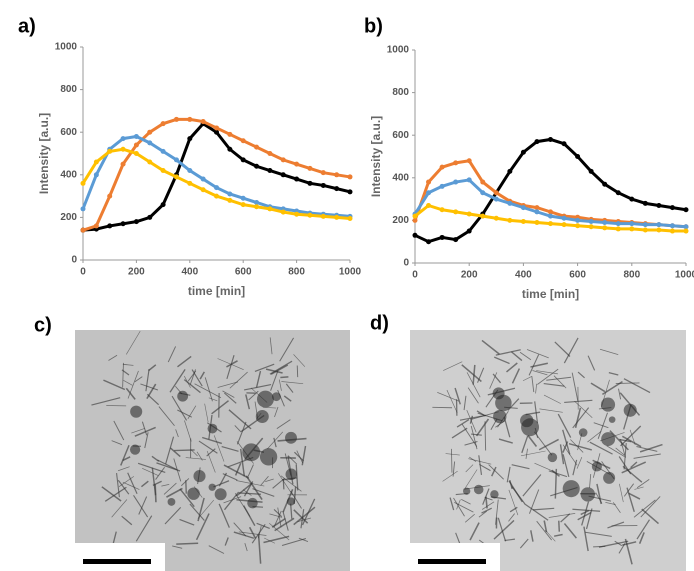 Image resolution: width=694 pixels, height=571 pixels. What do you see at coordinates (379, 323) in the screenshot?
I see `panel-label: d)` at bounding box center [379, 323].